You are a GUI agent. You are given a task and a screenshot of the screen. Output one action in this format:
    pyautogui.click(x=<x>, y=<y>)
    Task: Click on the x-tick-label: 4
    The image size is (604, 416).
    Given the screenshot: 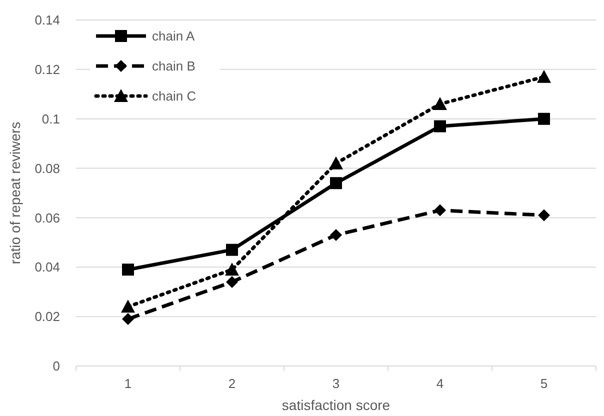 What is the action you would take?
    pyautogui.click(x=440, y=383)
    